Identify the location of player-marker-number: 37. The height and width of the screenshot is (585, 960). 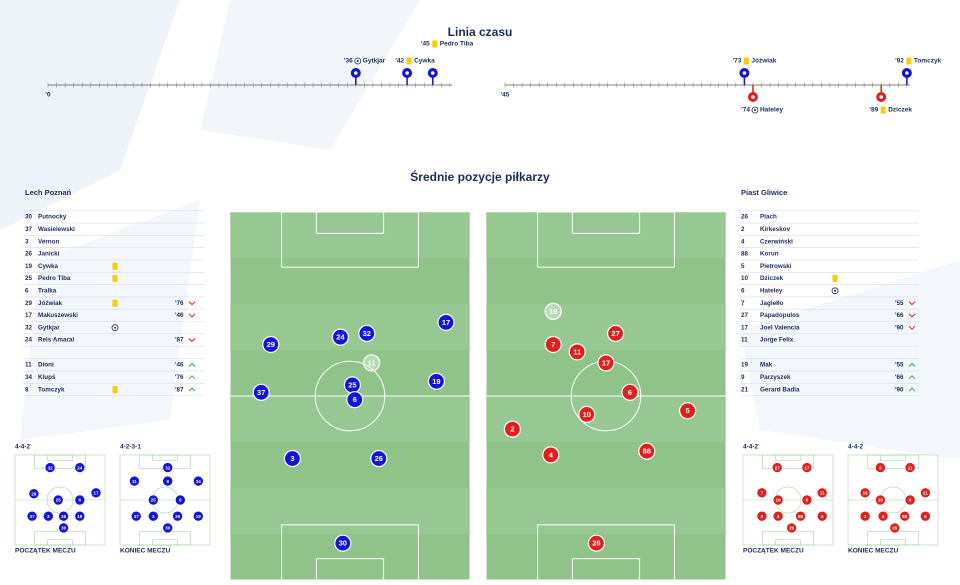
(137, 516).